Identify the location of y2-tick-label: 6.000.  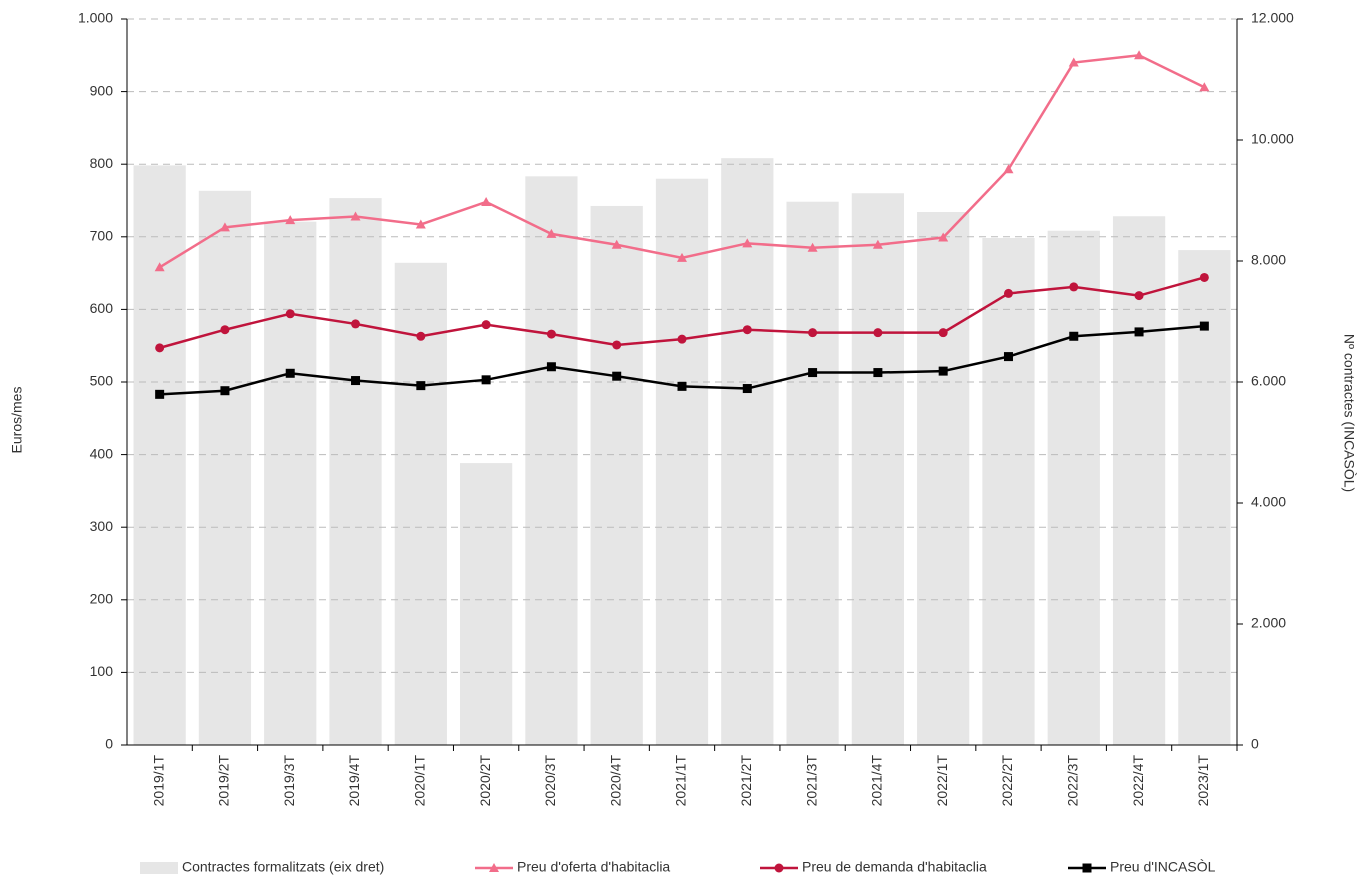
(1268, 381).